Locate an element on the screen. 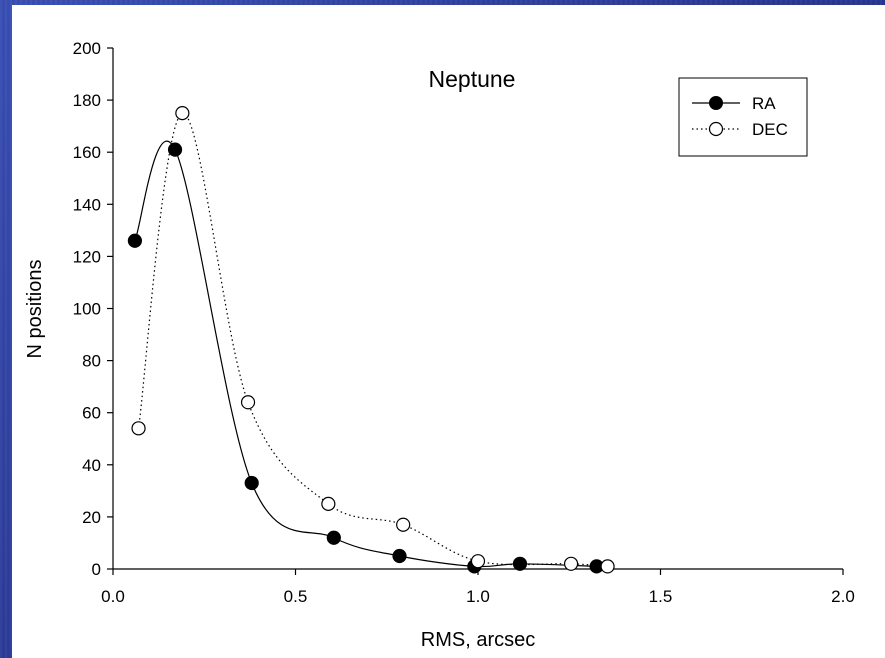 The width and height of the screenshot is (885, 658). y-tick-label: 200 is located at coordinates (87, 48).